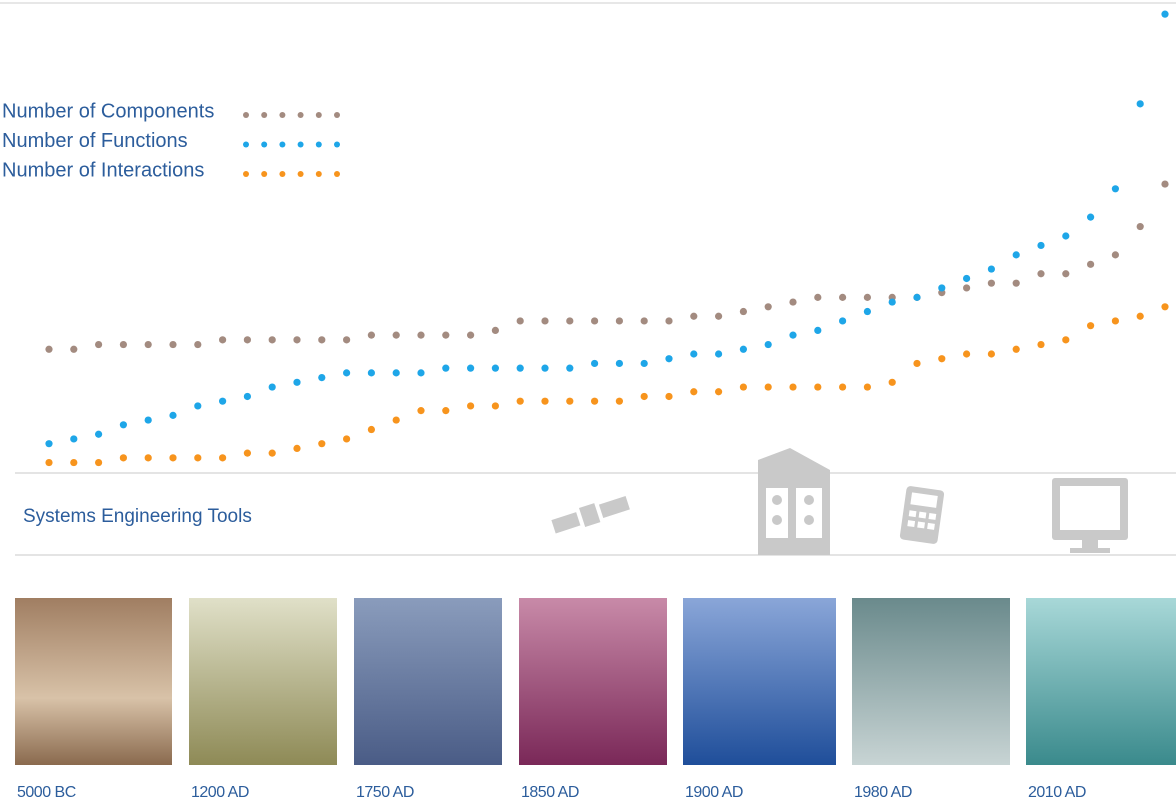 The image size is (1176, 812). What do you see at coordinates (550, 792) in the screenshot?
I see `era-label: 1850 AD` at bounding box center [550, 792].